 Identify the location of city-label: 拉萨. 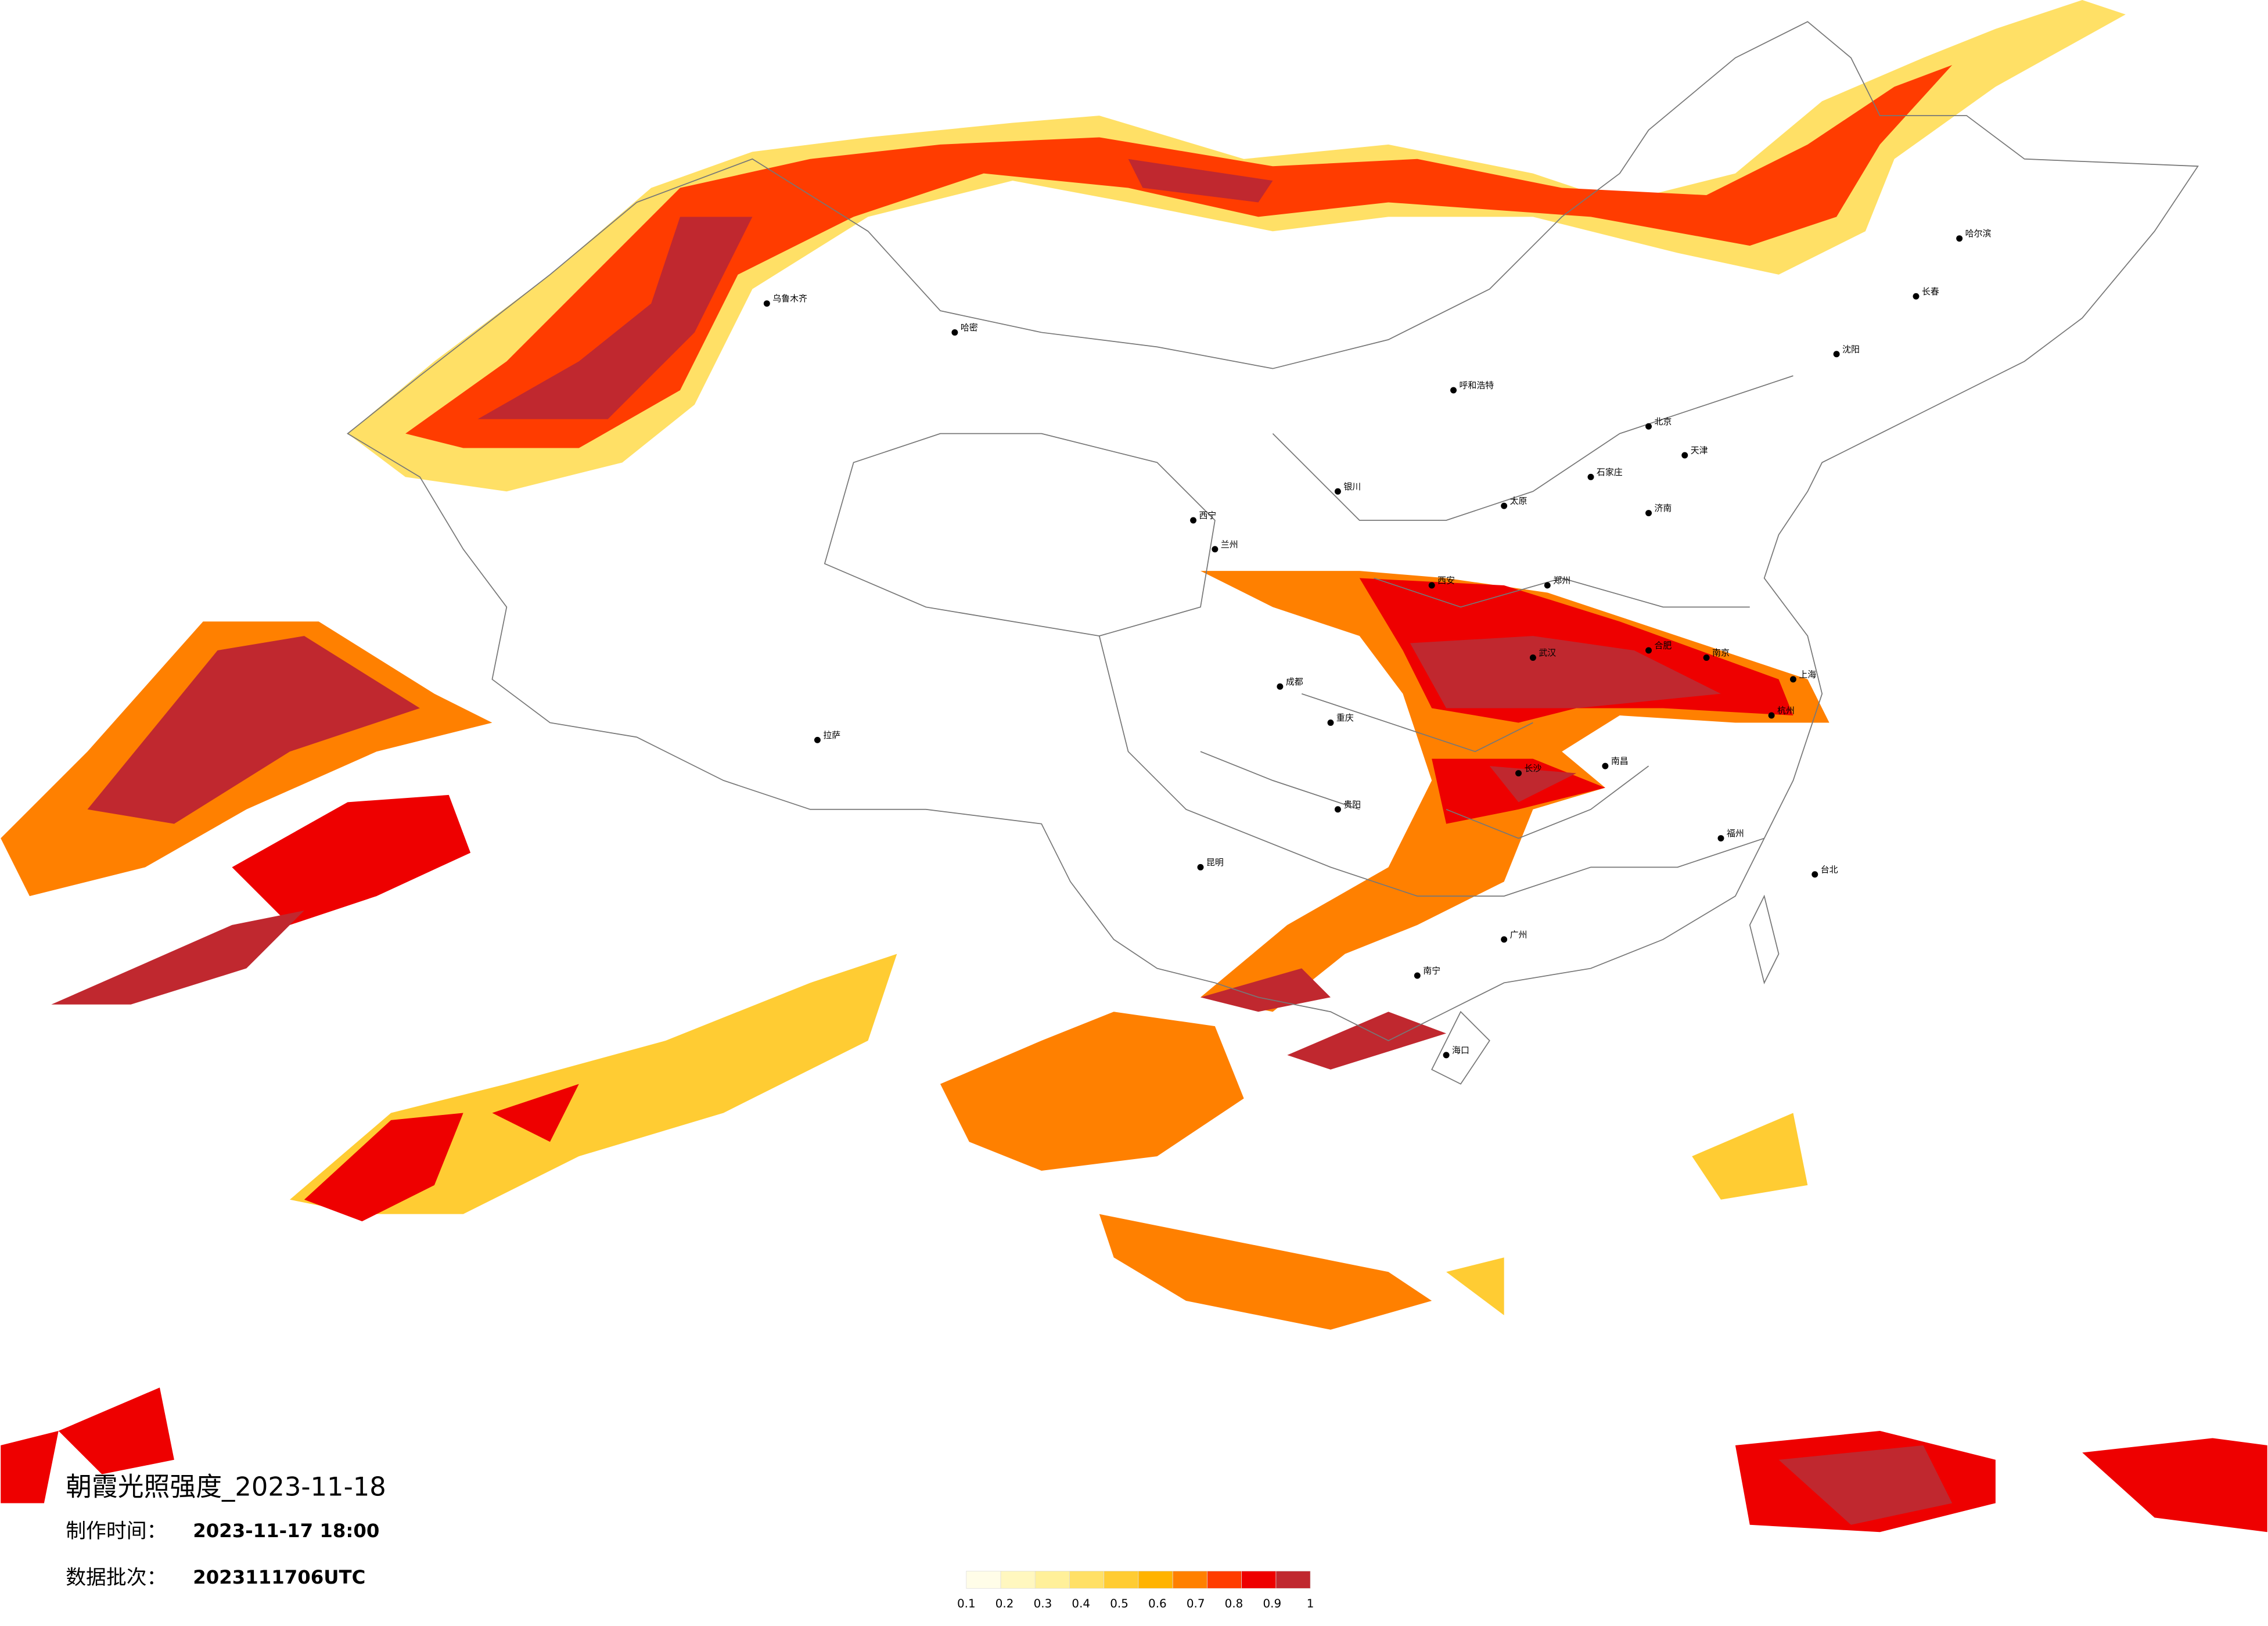
(831, 735).